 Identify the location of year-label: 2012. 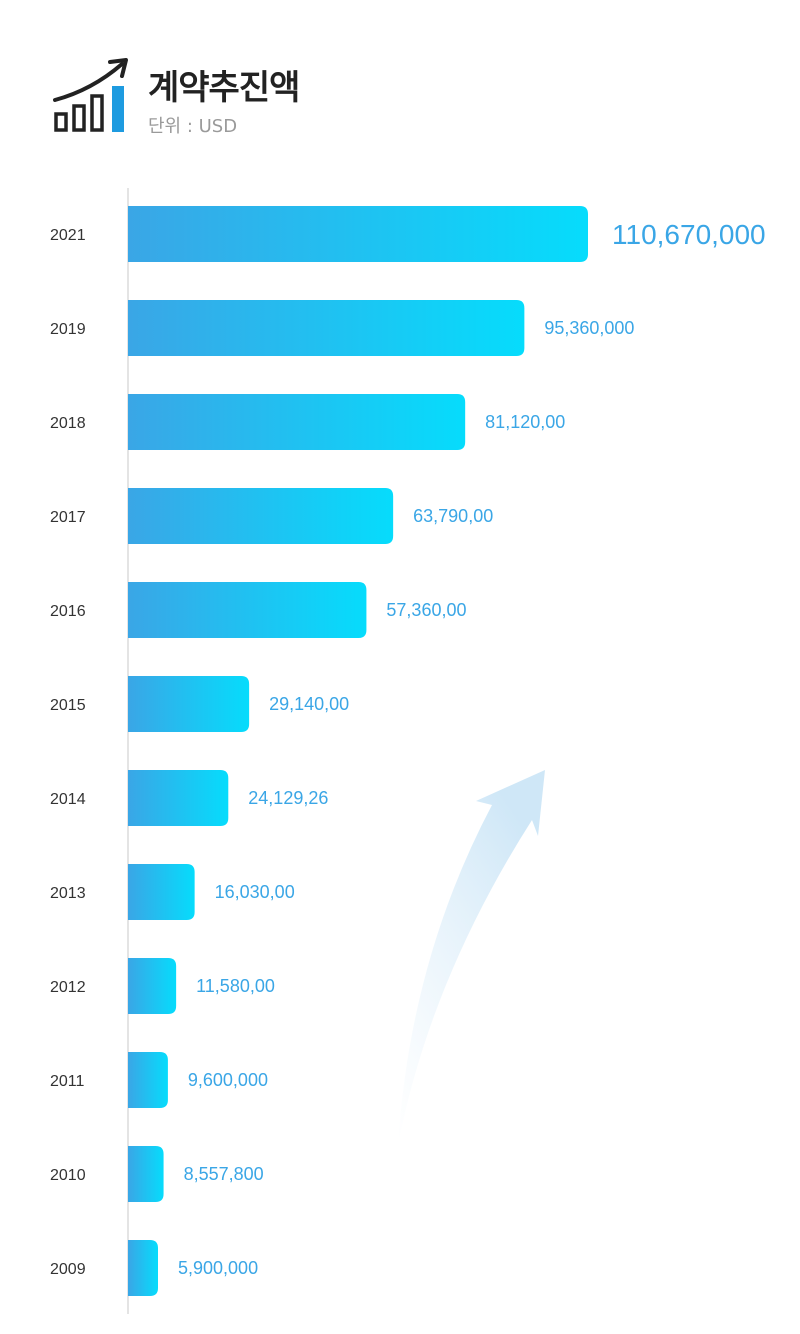
(68, 987).